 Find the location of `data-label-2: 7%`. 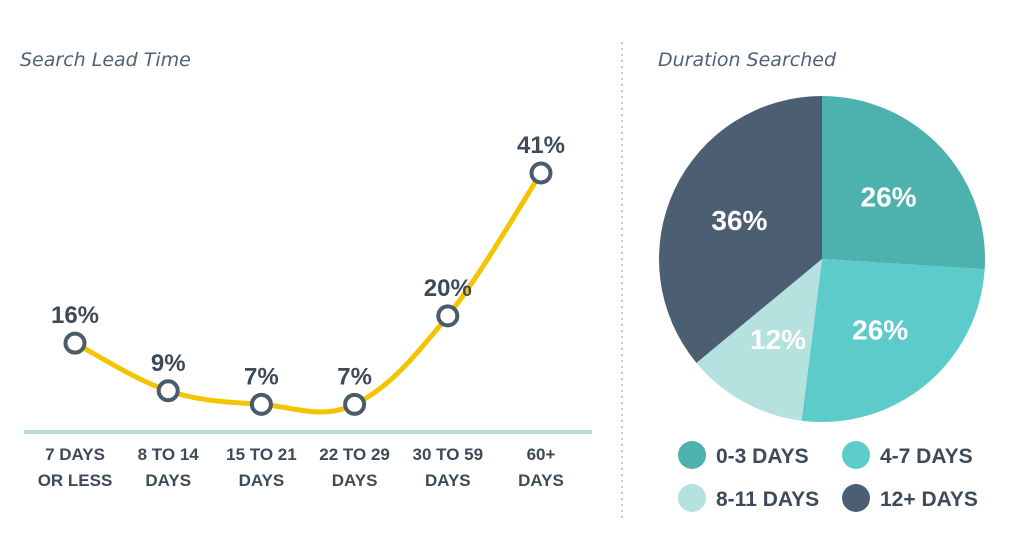

data-label-2: 7% is located at coordinates (261, 376).